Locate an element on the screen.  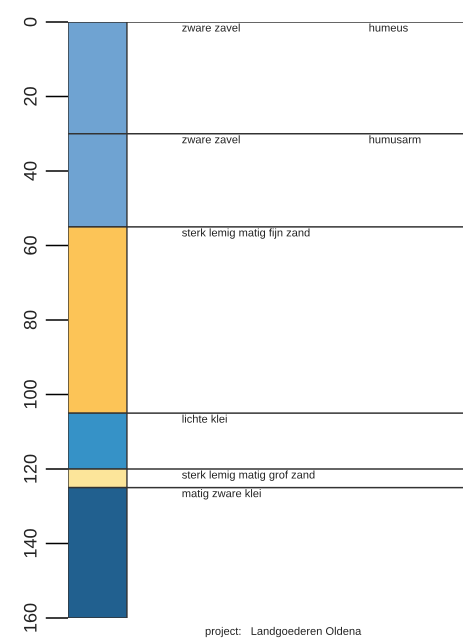
ref-line-label: matig zware klei is located at coordinates (221, 494).